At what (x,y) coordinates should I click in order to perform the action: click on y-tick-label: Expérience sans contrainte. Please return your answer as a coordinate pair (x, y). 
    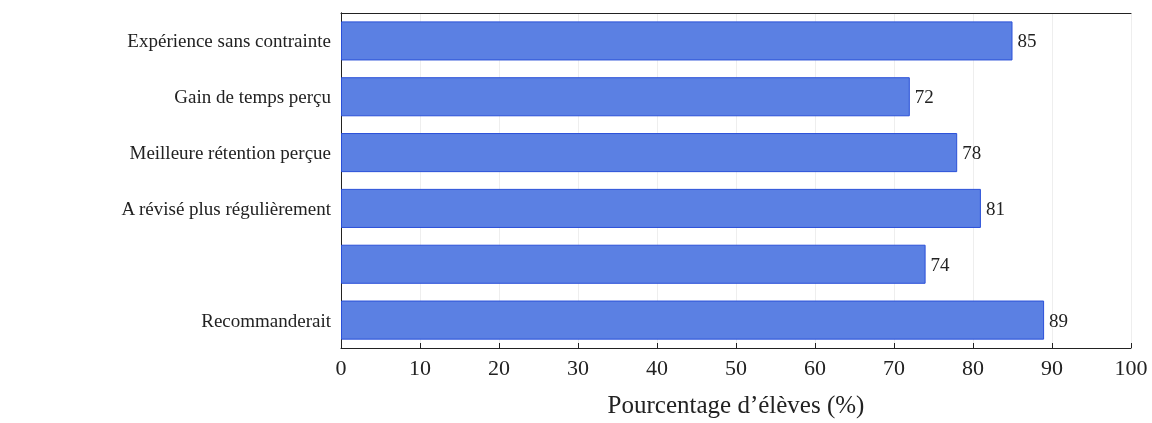
    Looking at the image, I should click on (229, 41).